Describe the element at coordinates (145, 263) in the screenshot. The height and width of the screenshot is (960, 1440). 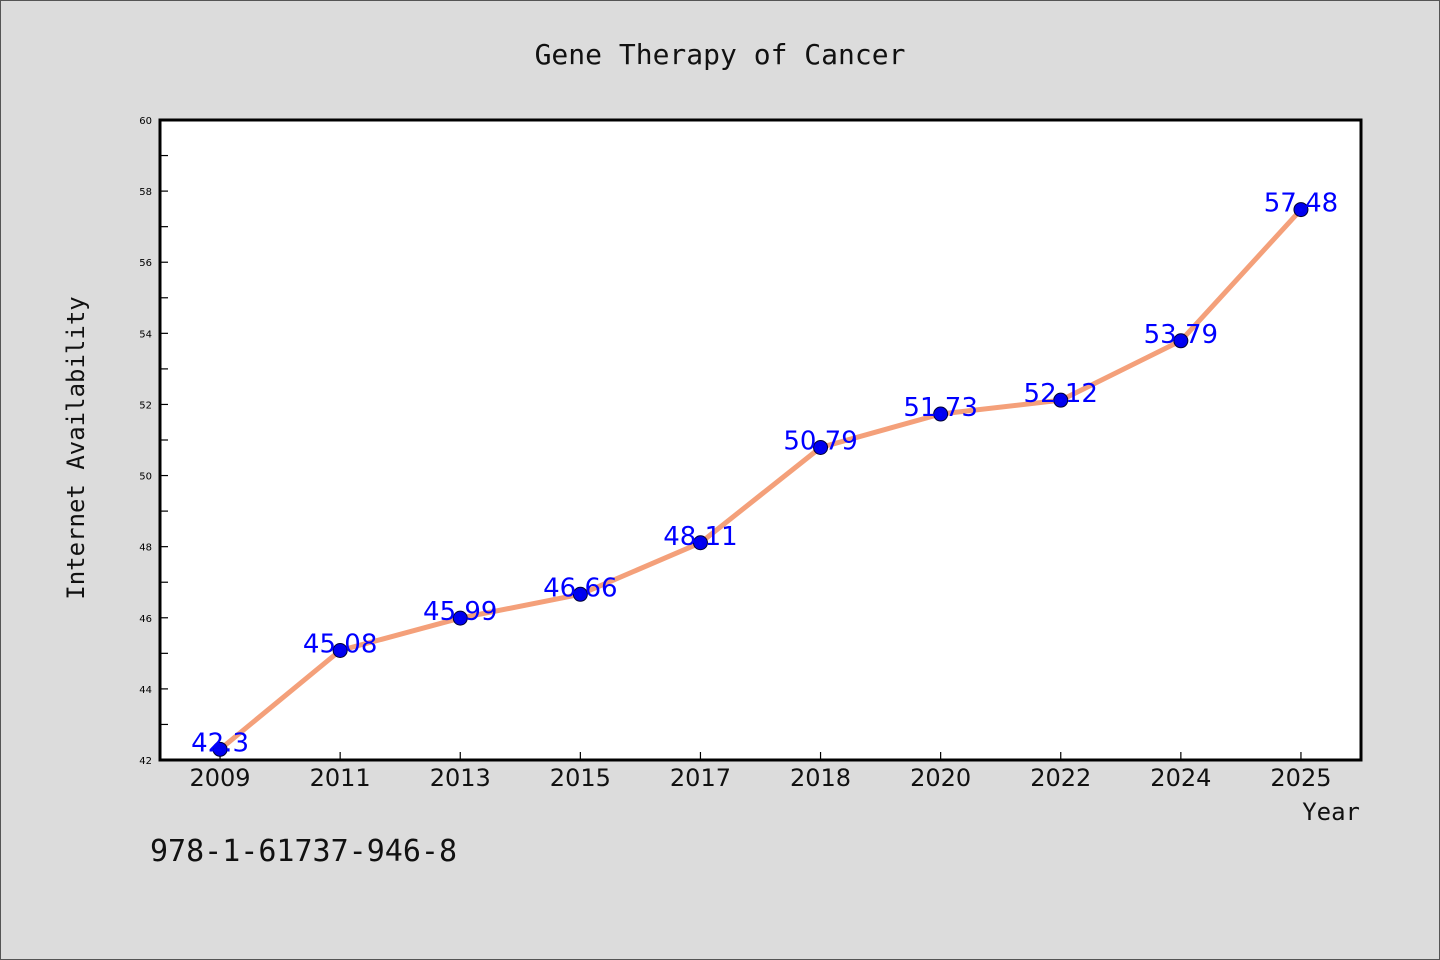
I see `y-tick-label: 56` at that location.